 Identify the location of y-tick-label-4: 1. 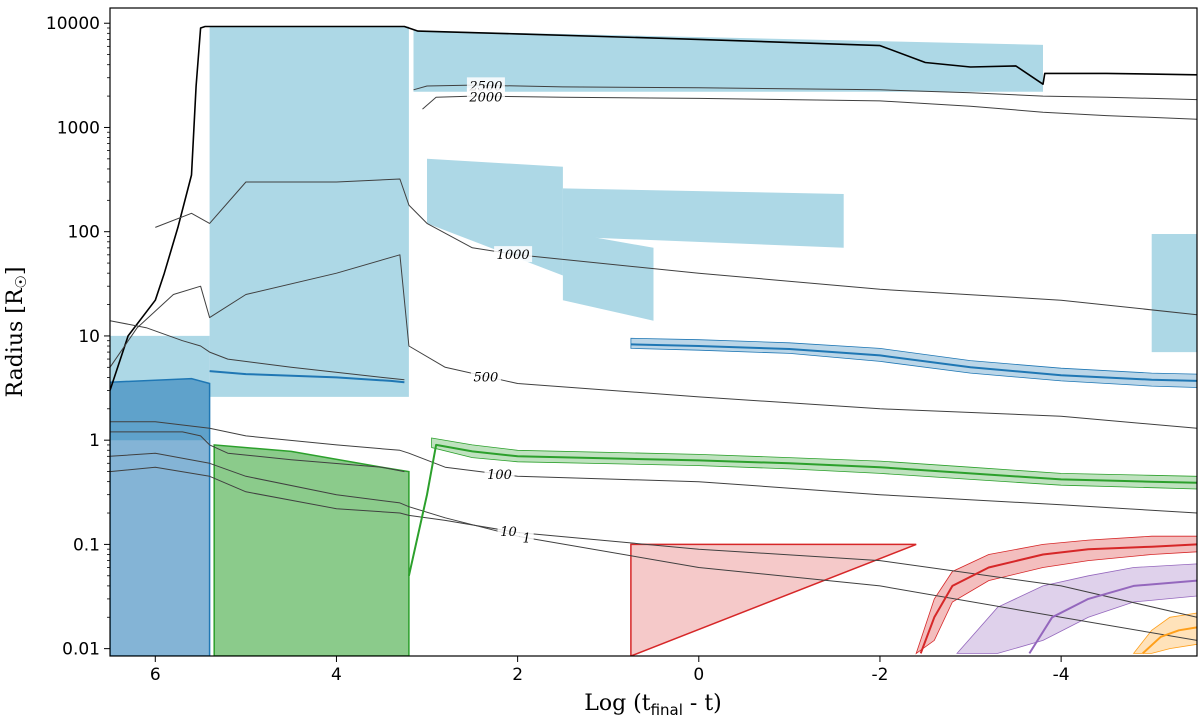
(94, 441).